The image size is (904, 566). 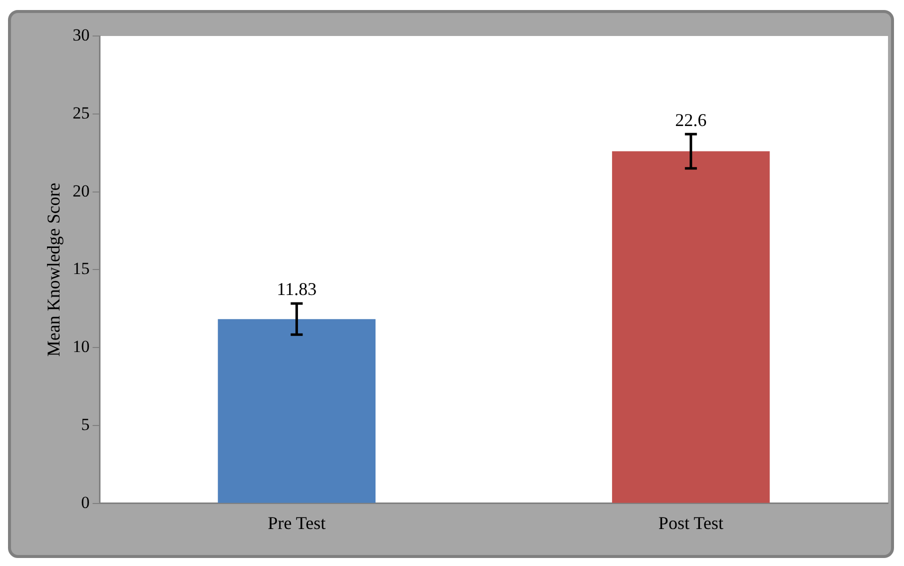 What do you see at coordinates (81, 34) in the screenshot?
I see `y-tick-label: 30` at bounding box center [81, 34].